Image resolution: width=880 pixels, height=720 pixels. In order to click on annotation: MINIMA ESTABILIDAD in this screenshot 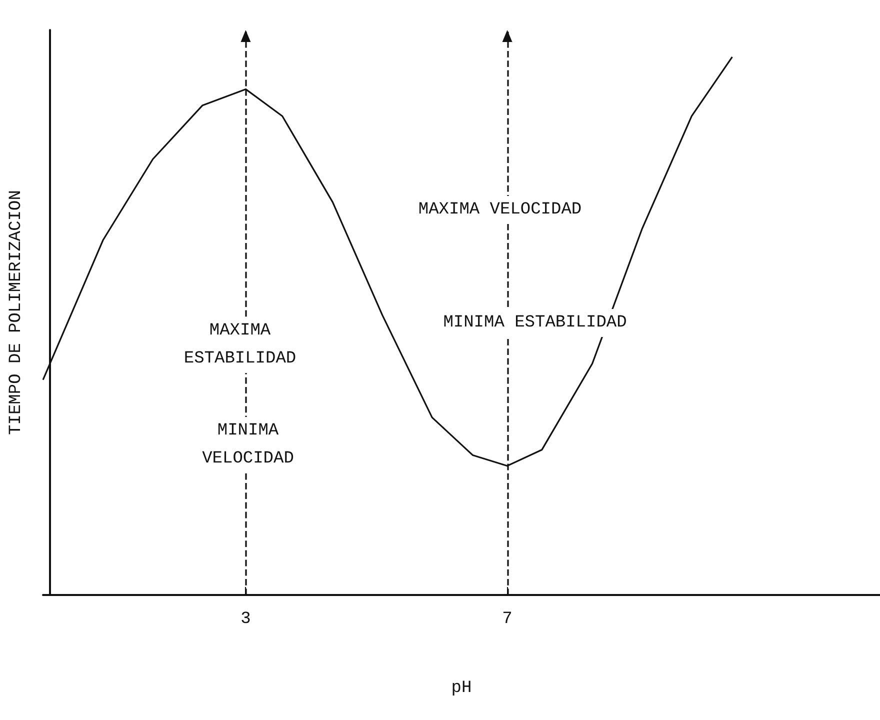, I will do `click(535, 323)`.